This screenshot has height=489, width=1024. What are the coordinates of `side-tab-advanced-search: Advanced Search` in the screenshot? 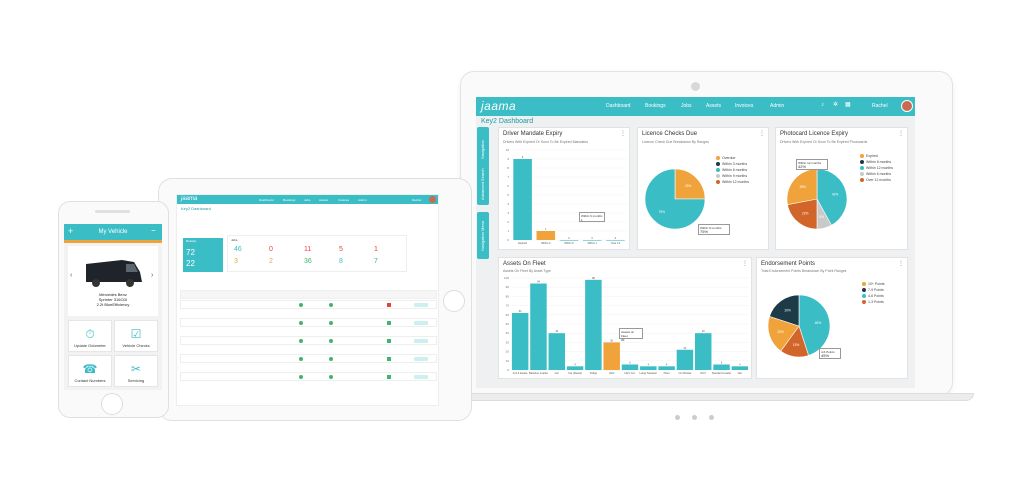 It's located at (483, 184).